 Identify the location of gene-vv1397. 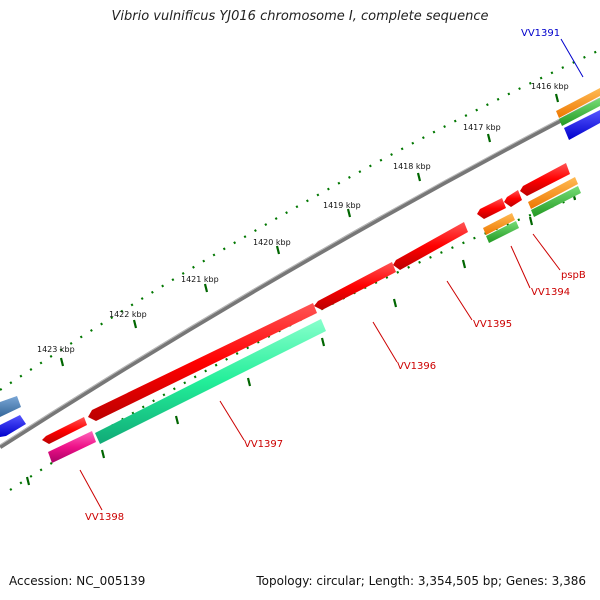
(210, 381).